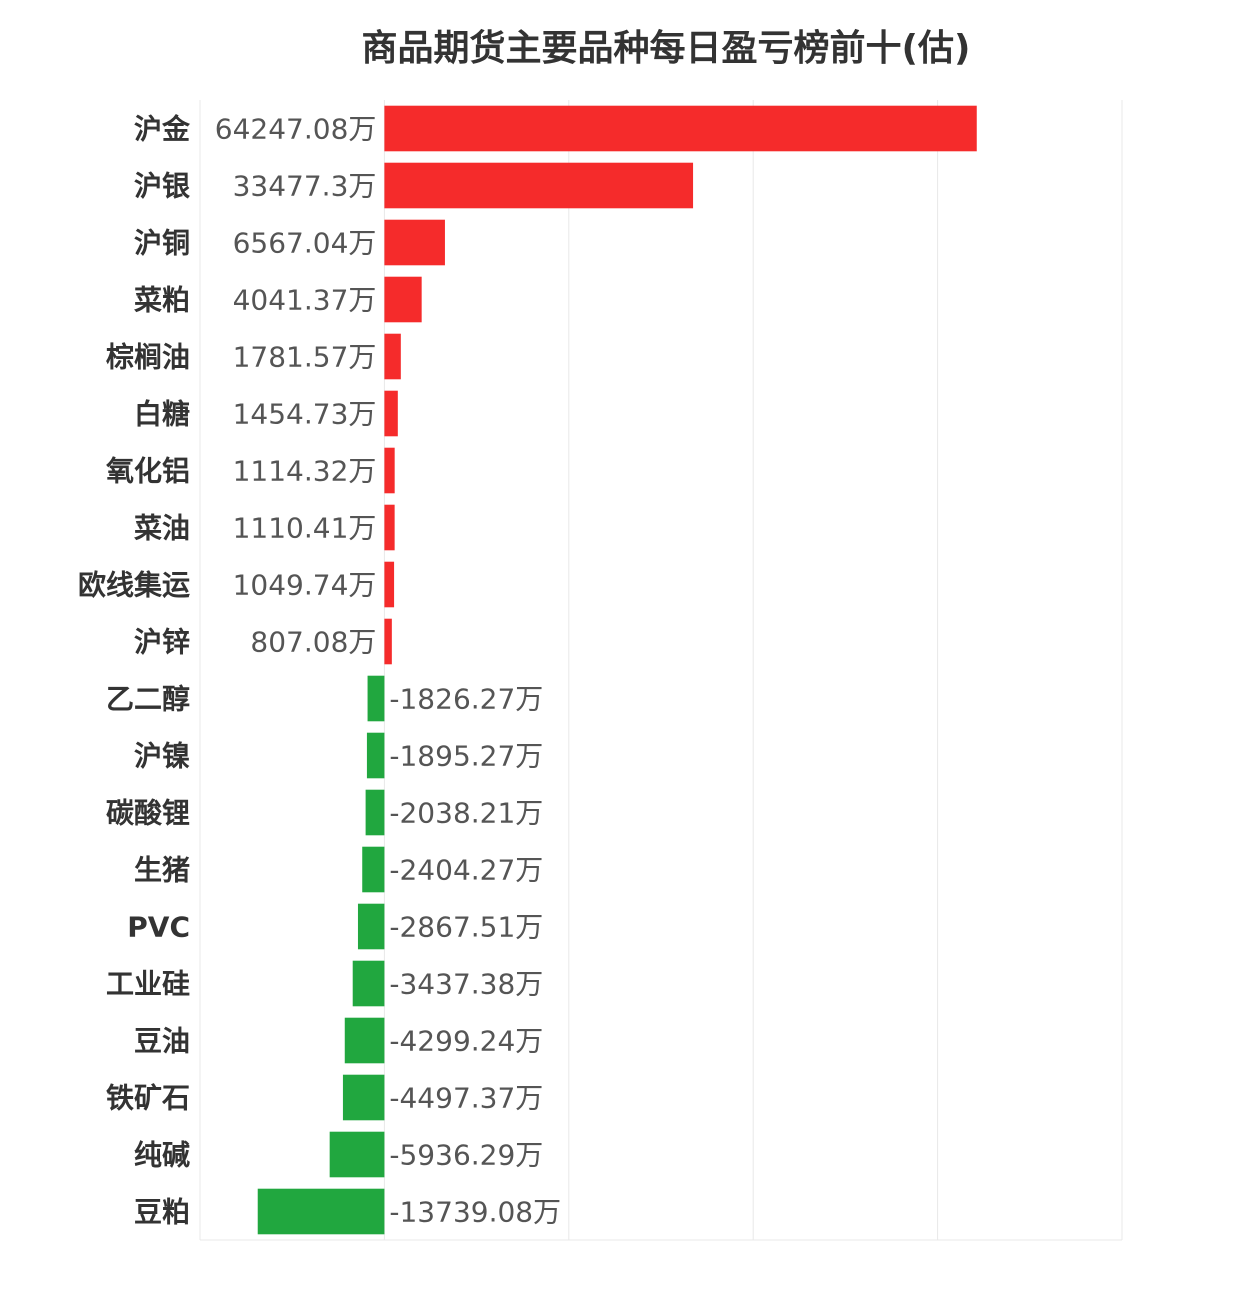 This screenshot has width=1246, height=1300. What do you see at coordinates (148, 1098) in the screenshot?
I see `category-label-17: 铁矿石` at bounding box center [148, 1098].